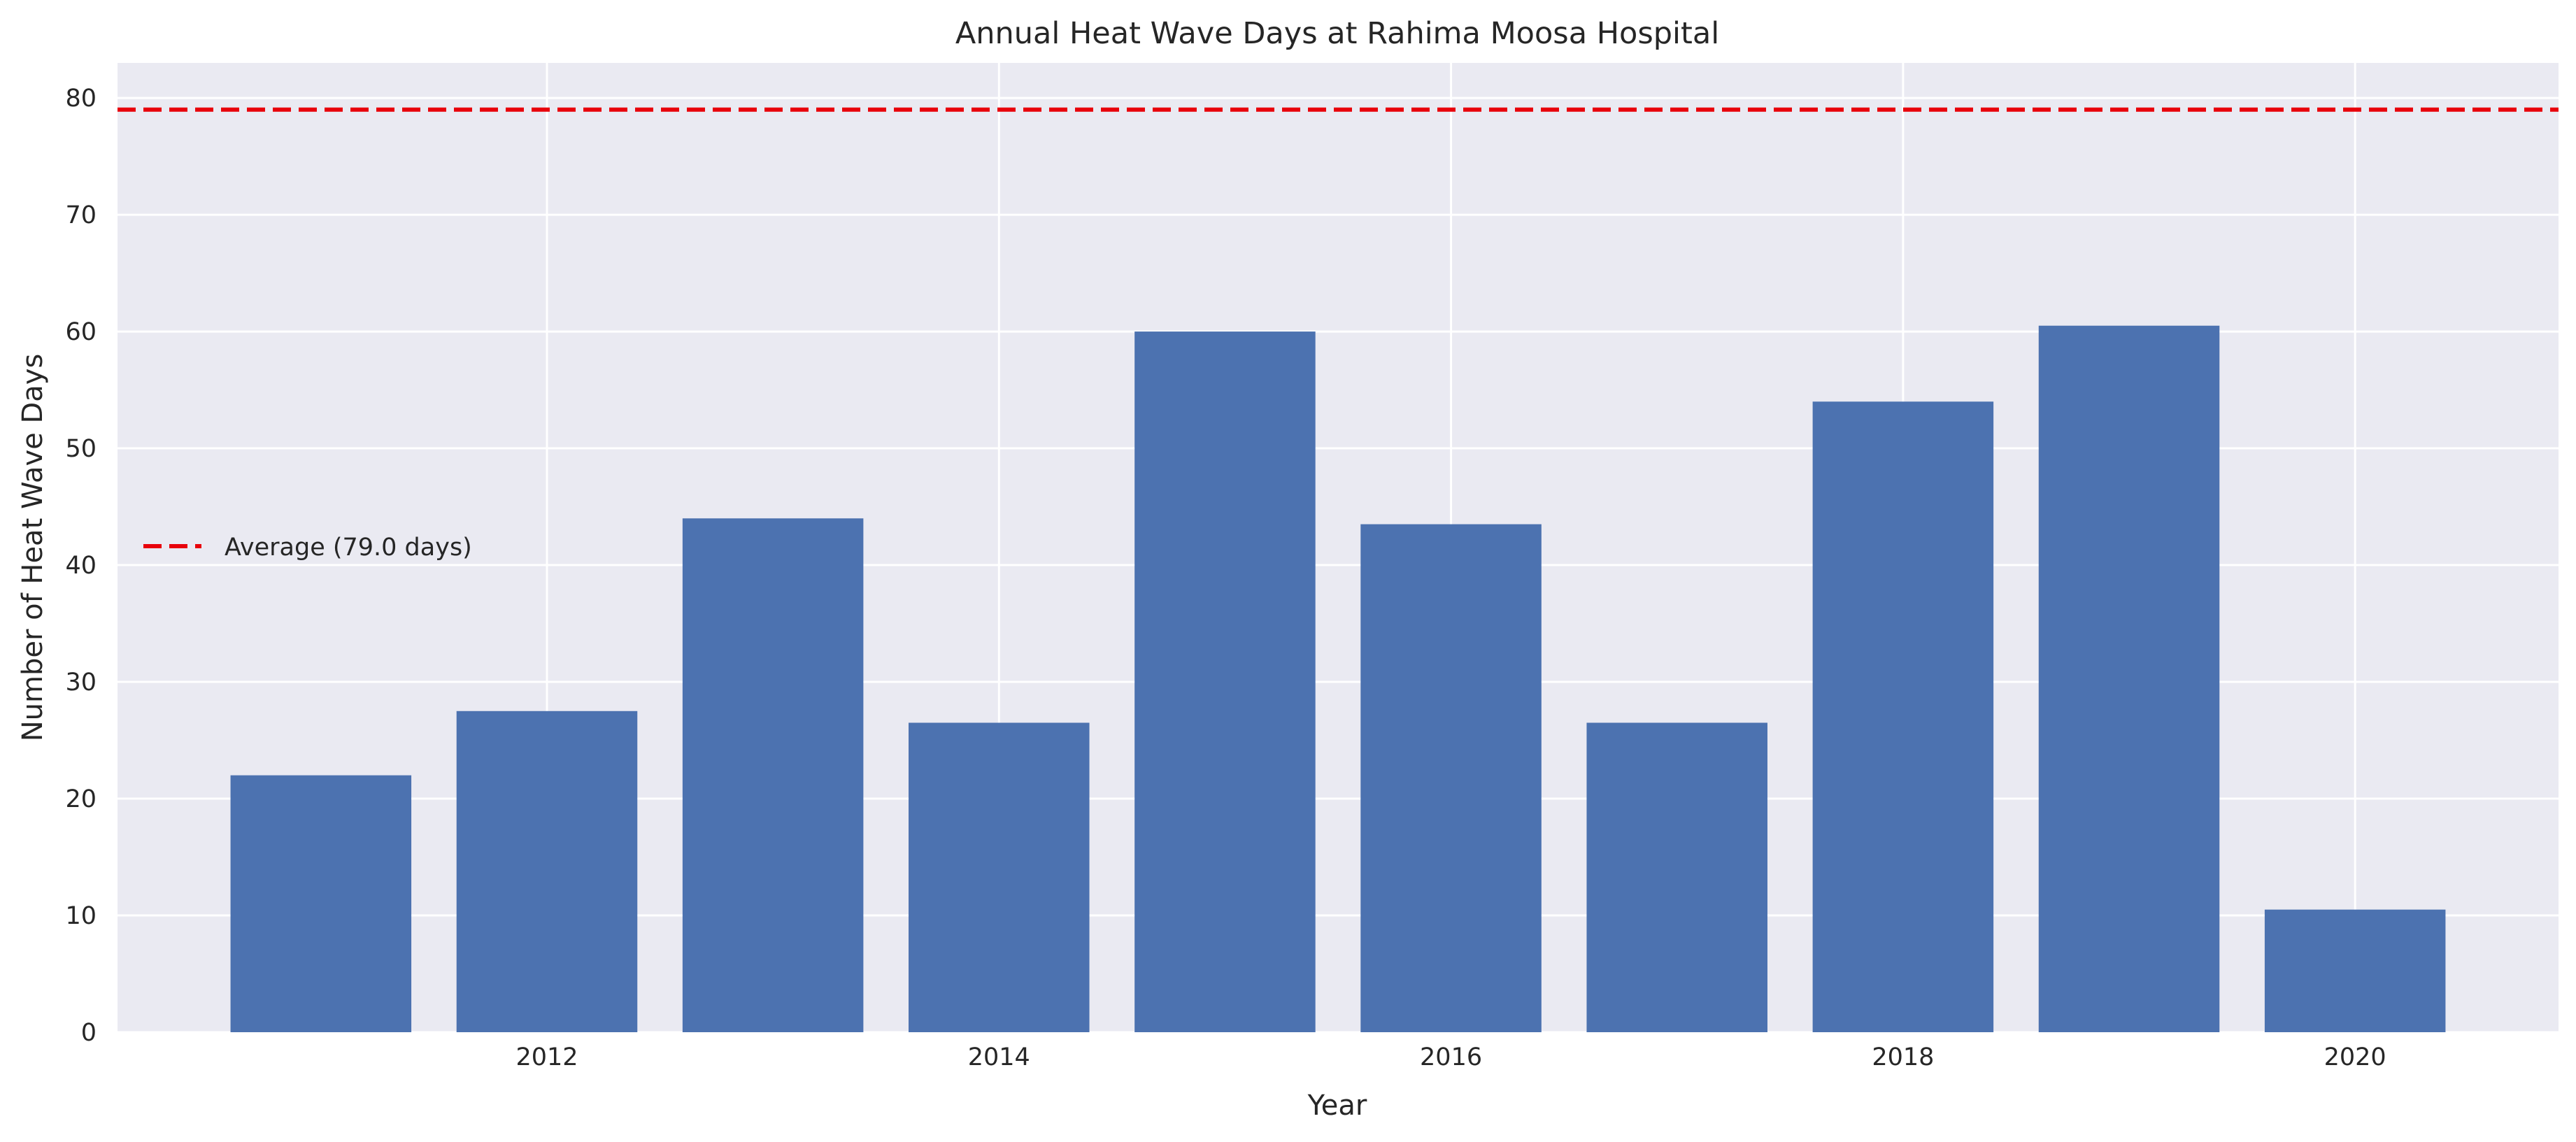  I want to click on x-tick-label: 2012, so click(546, 1057).